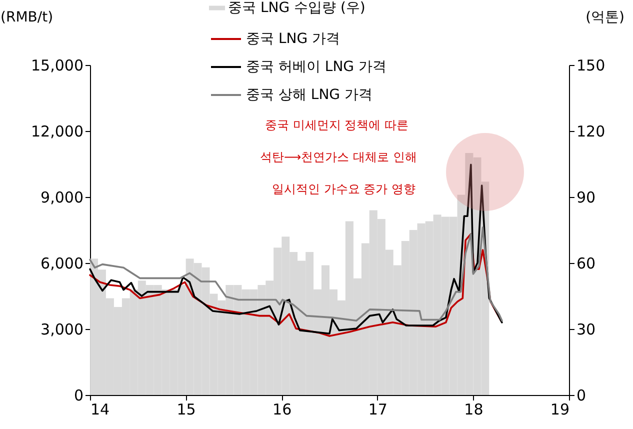 This screenshot has height=429, width=633. I want to click on y2-tick-label: 120, so click(591, 131).